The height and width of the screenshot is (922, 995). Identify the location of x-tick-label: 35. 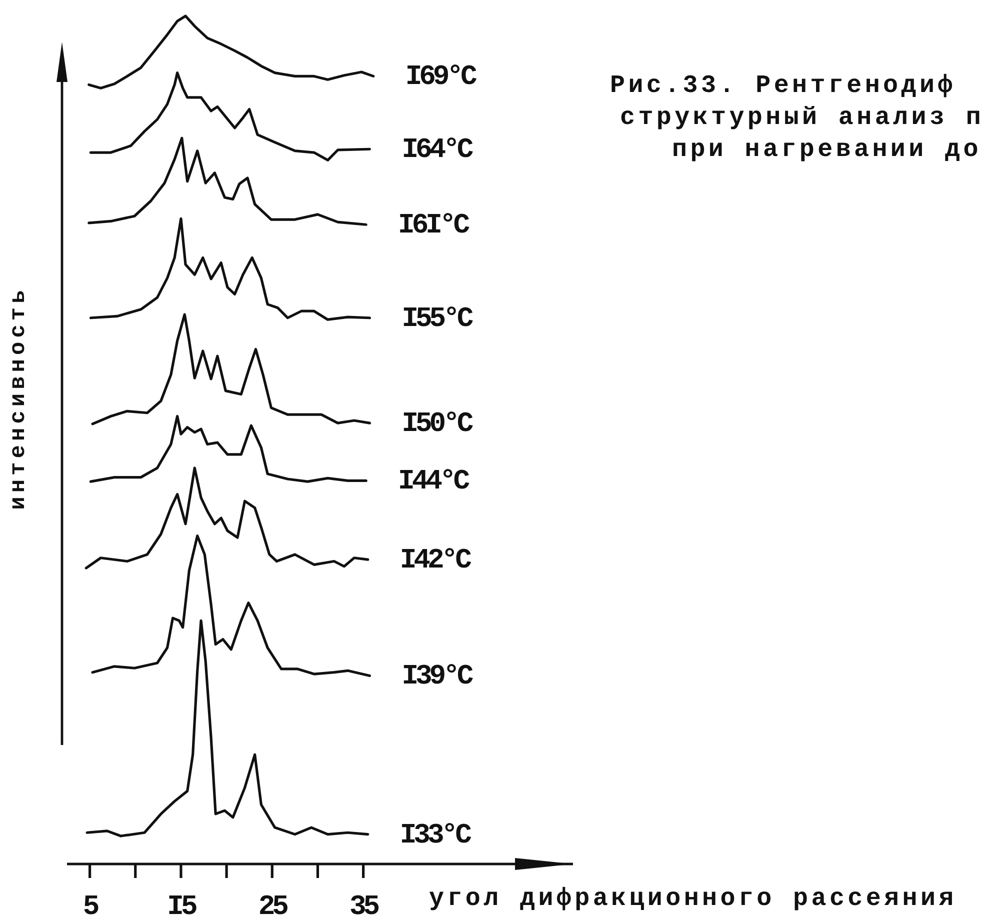
(365, 907).